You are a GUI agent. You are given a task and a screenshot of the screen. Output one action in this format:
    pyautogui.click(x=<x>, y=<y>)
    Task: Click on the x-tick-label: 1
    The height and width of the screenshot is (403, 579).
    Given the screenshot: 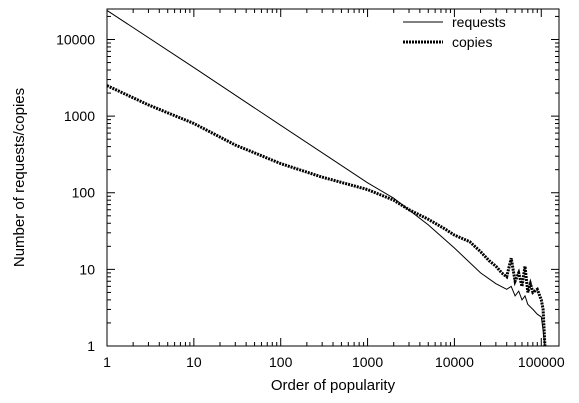 What is the action you would take?
    pyautogui.click(x=107, y=362)
    